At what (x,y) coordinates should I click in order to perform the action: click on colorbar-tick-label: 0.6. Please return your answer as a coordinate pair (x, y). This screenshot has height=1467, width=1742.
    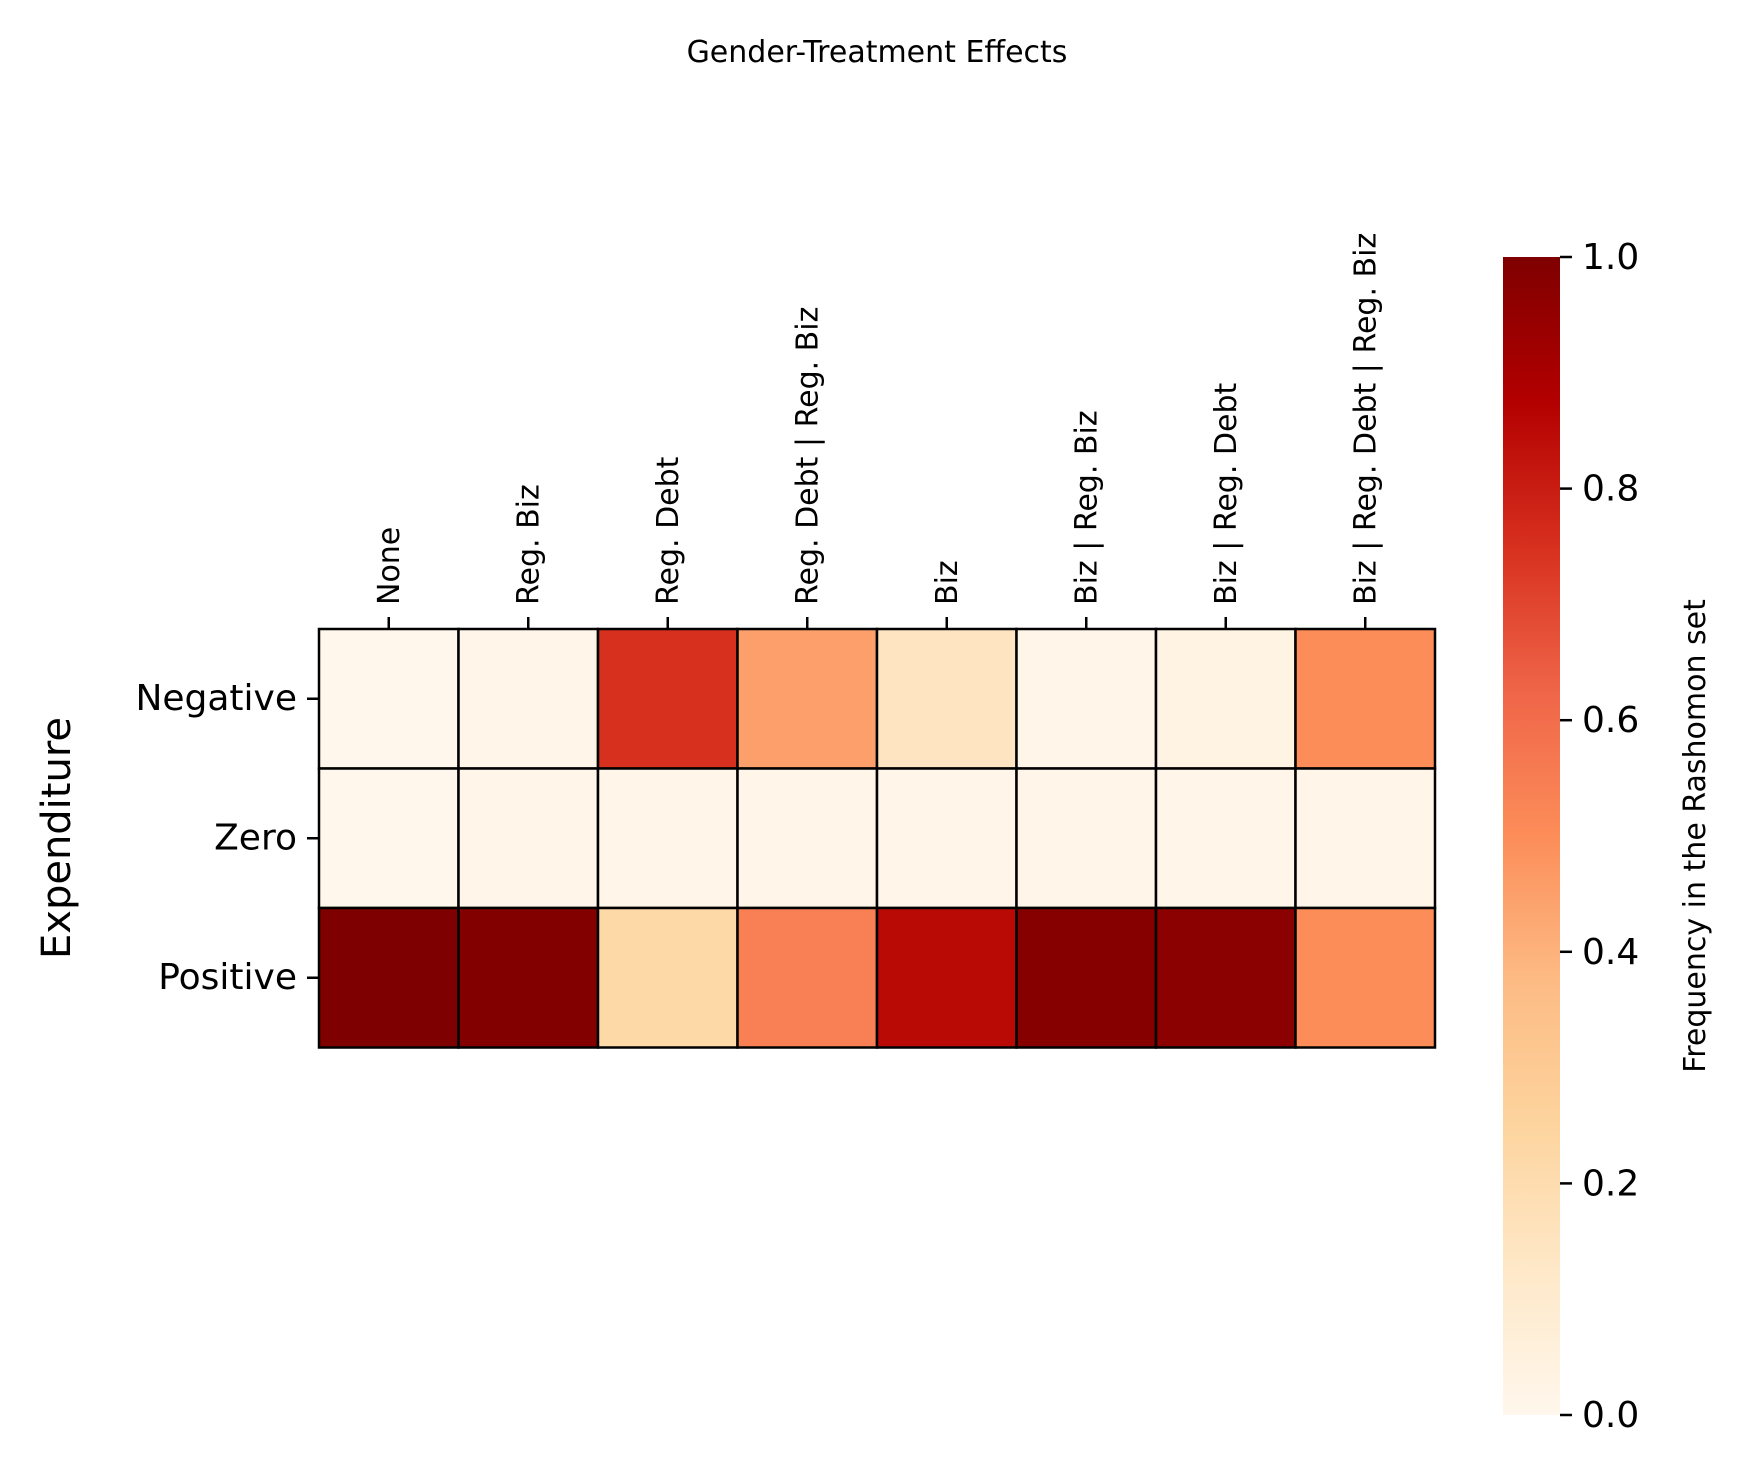
    Looking at the image, I should click on (1610, 720).